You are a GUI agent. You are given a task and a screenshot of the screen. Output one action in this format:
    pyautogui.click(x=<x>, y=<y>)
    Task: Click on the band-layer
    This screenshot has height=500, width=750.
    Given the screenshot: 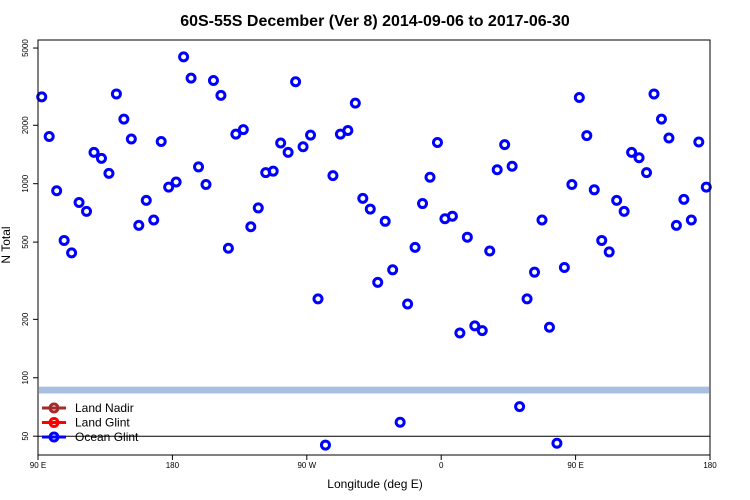 What is the action you would take?
    pyautogui.click(x=374, y=390)
    